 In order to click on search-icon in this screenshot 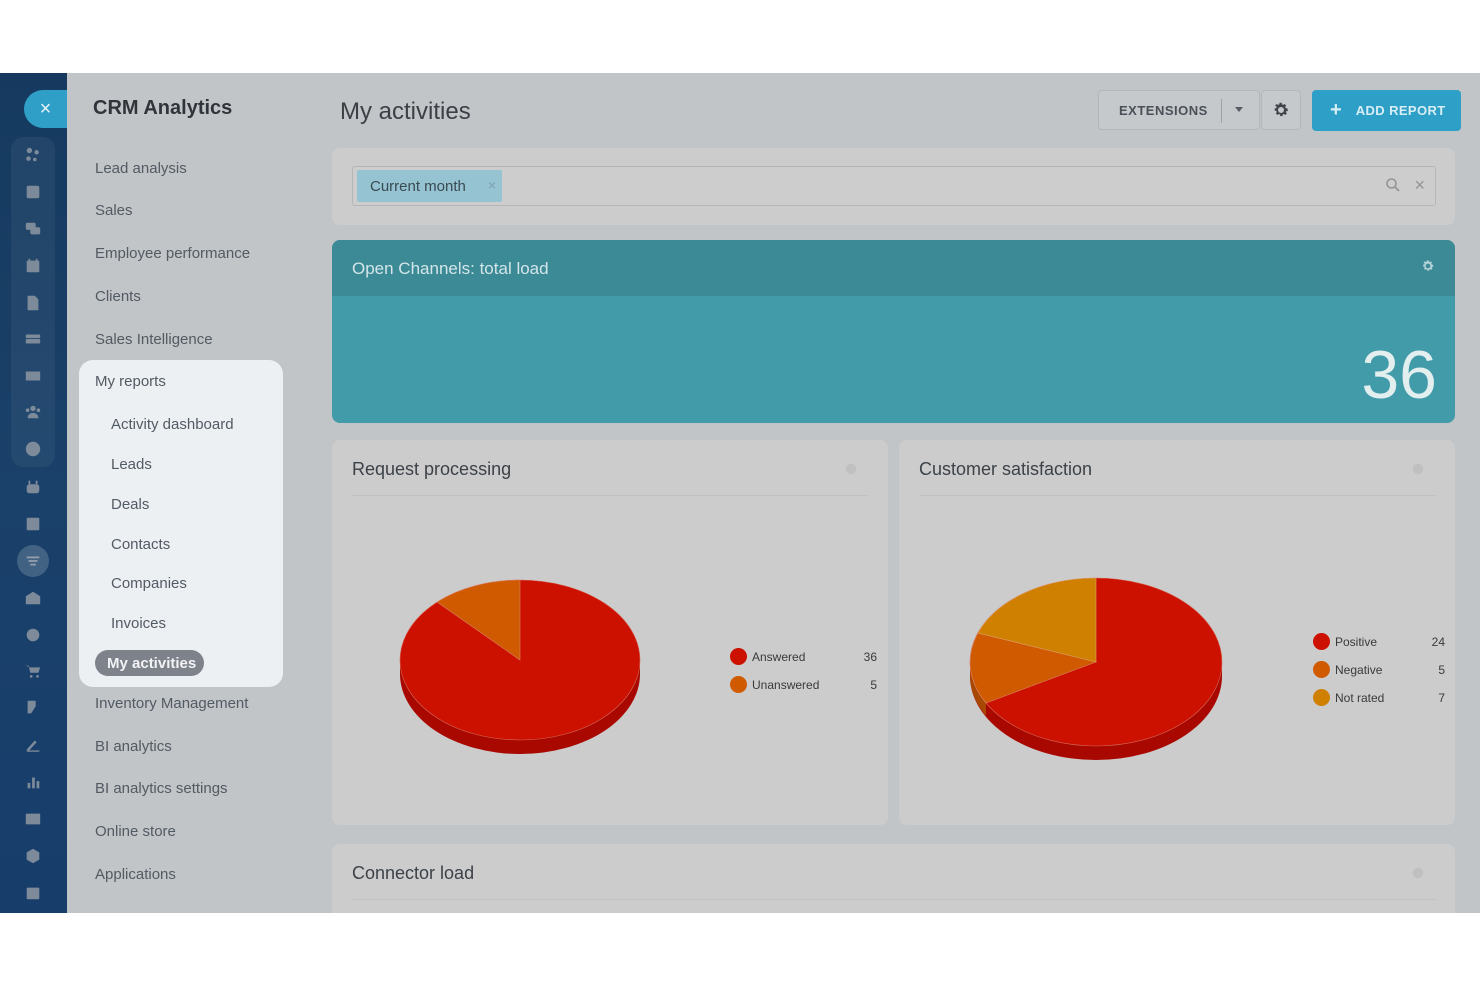, I will do `click(1393, 185)`.